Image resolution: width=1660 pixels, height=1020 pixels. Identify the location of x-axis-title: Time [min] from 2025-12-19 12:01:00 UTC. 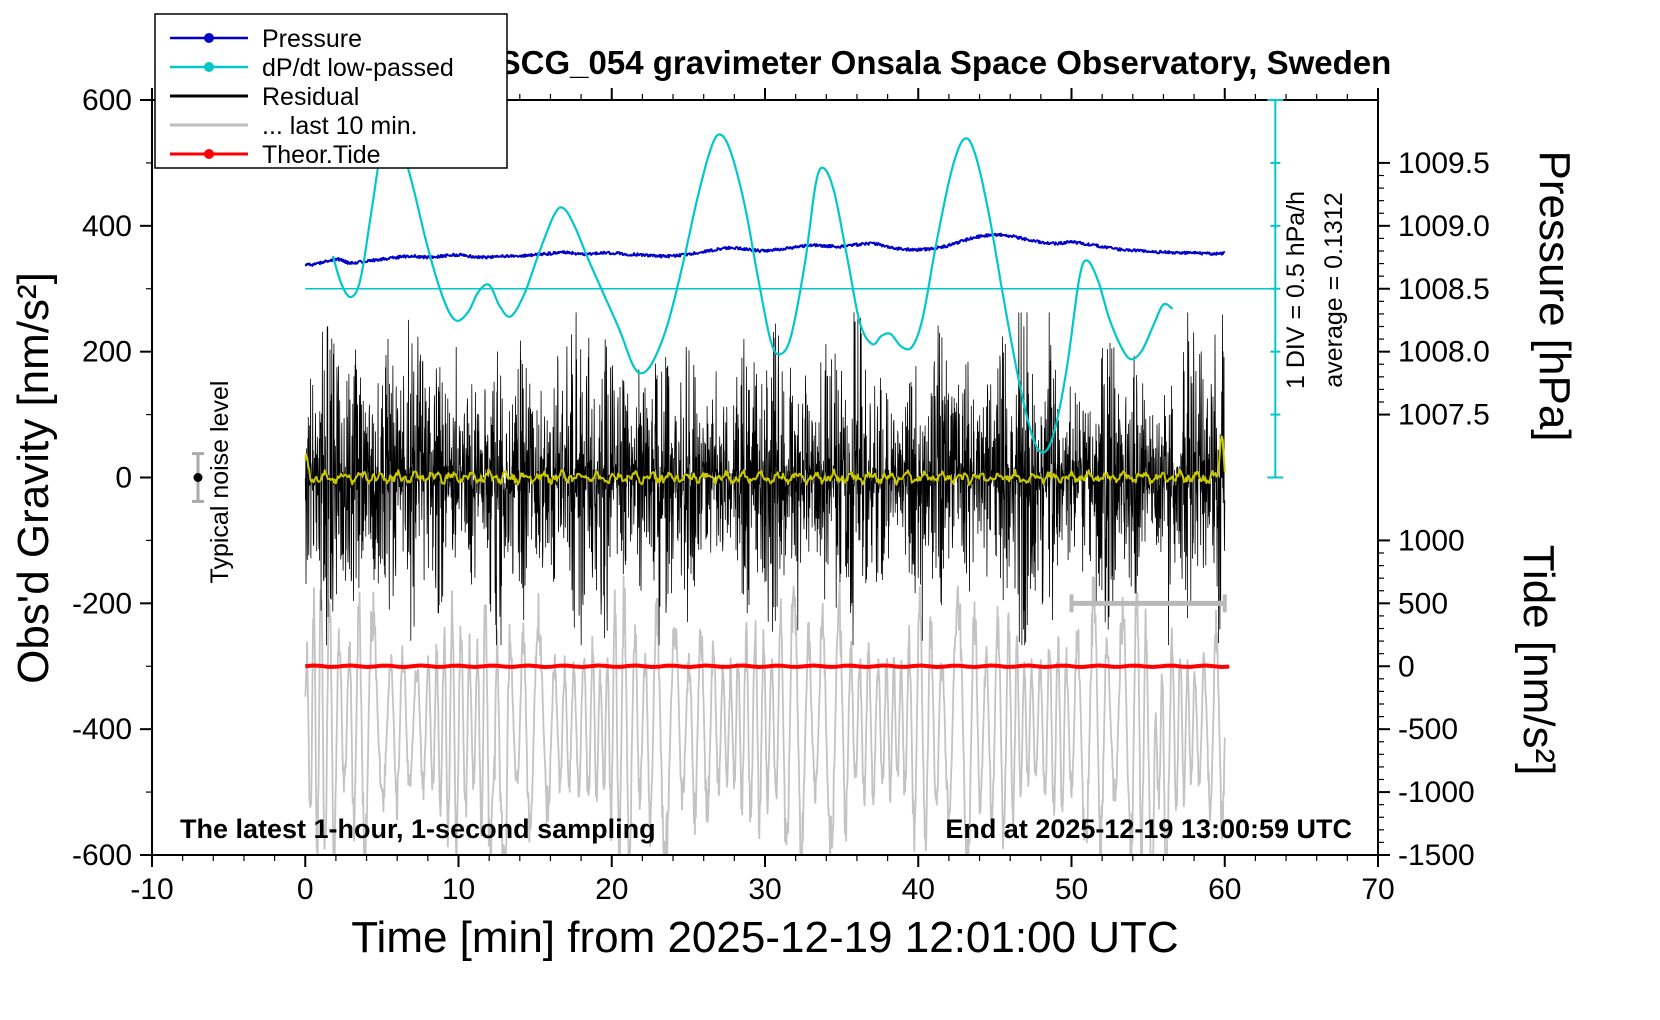
(764, 937).